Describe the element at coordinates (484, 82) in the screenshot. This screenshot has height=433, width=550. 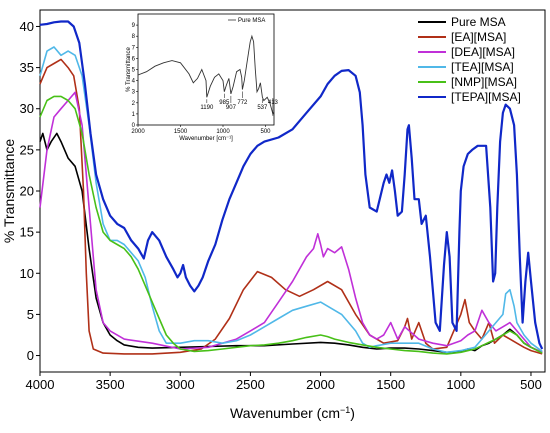
I see `legend-label: [NMP][MSA]` at that location.